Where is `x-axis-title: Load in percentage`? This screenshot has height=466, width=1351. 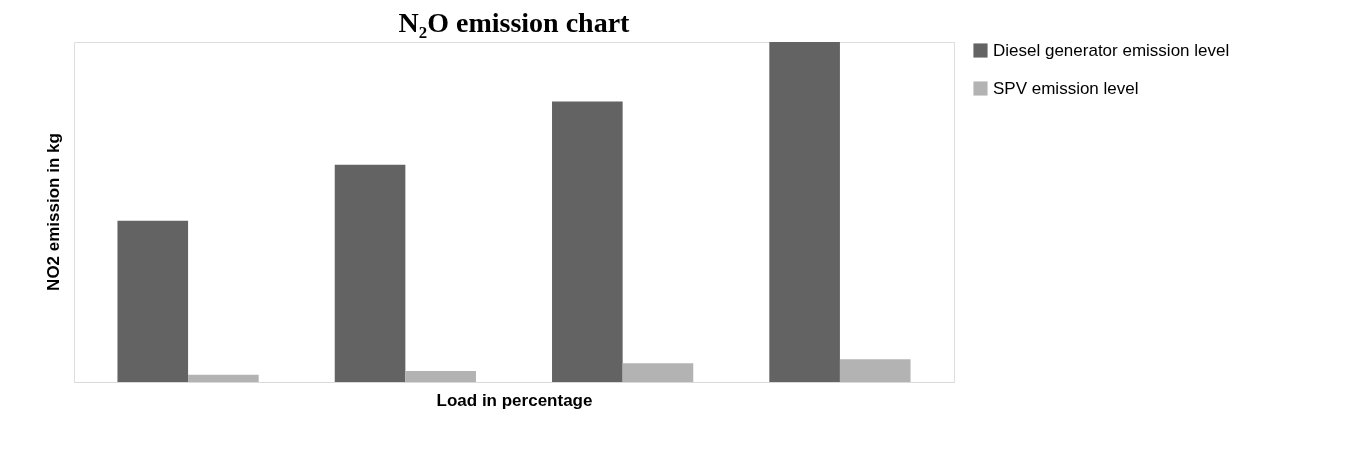
x-axis-title: Load in percentage is located at coordinates (514, 400).